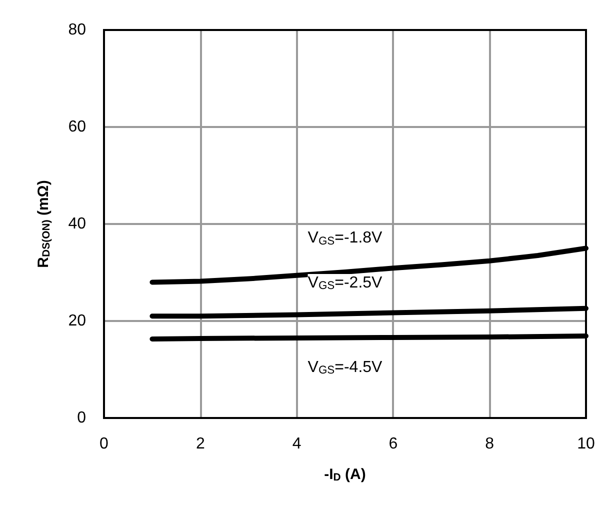 This screenshot has height=518, width=606. I want to click on x-tick-label: 2, so click(200, 444).